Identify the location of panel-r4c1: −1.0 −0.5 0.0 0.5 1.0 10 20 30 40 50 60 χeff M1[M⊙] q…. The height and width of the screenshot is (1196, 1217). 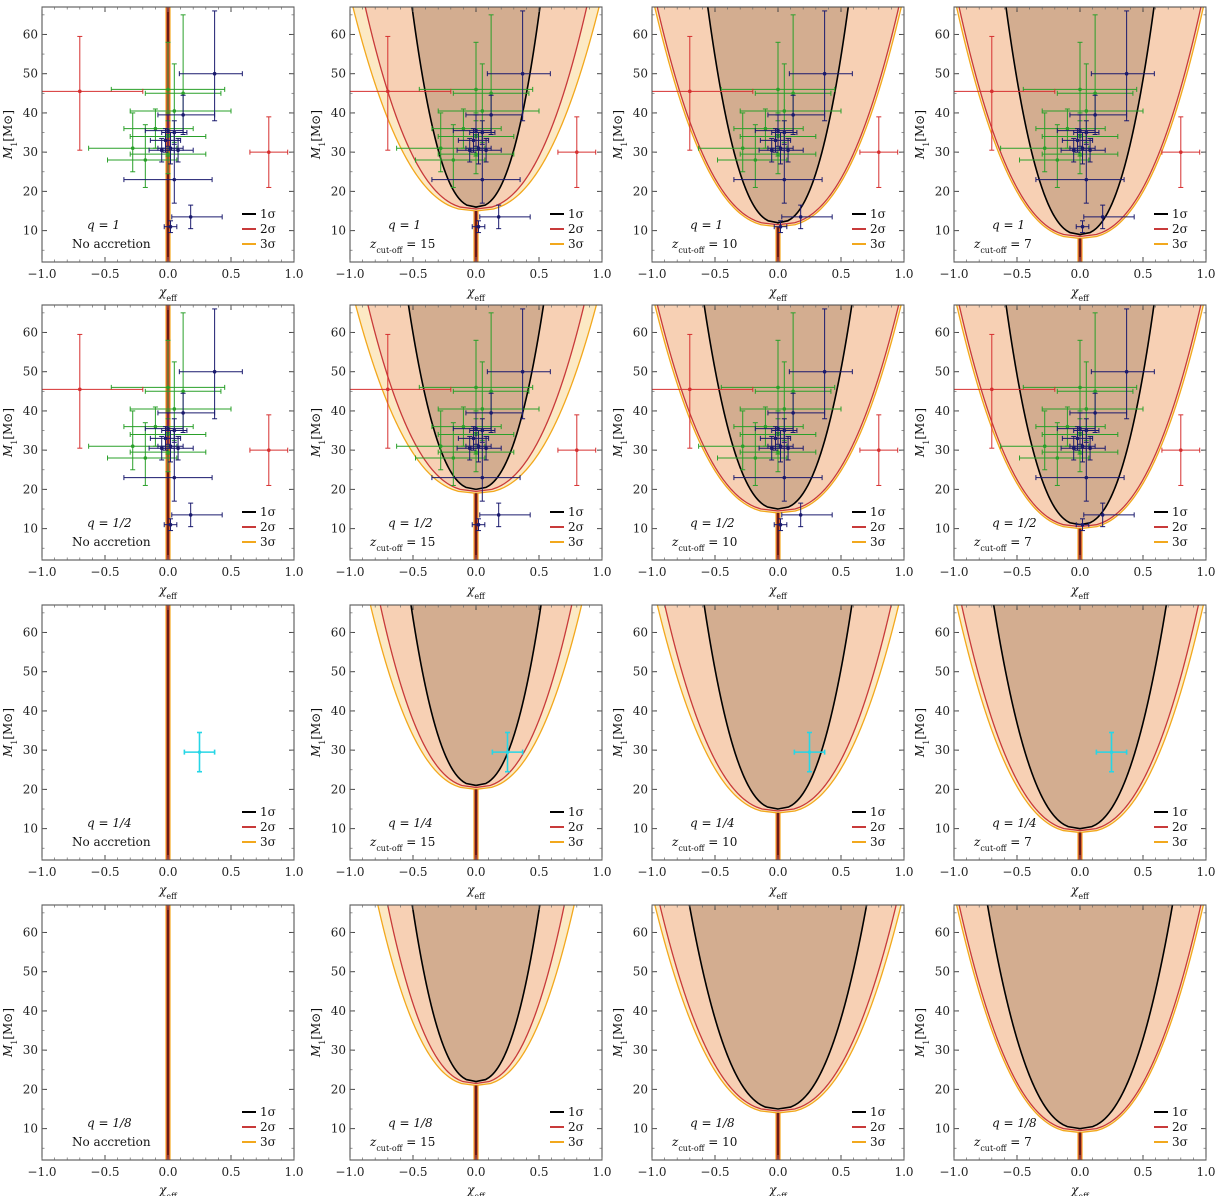
(152, 1050).